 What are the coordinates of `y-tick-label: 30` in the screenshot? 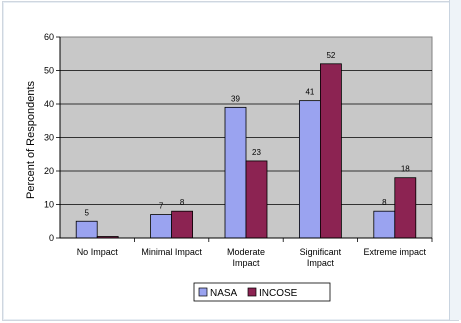 It's located at (49, 138).